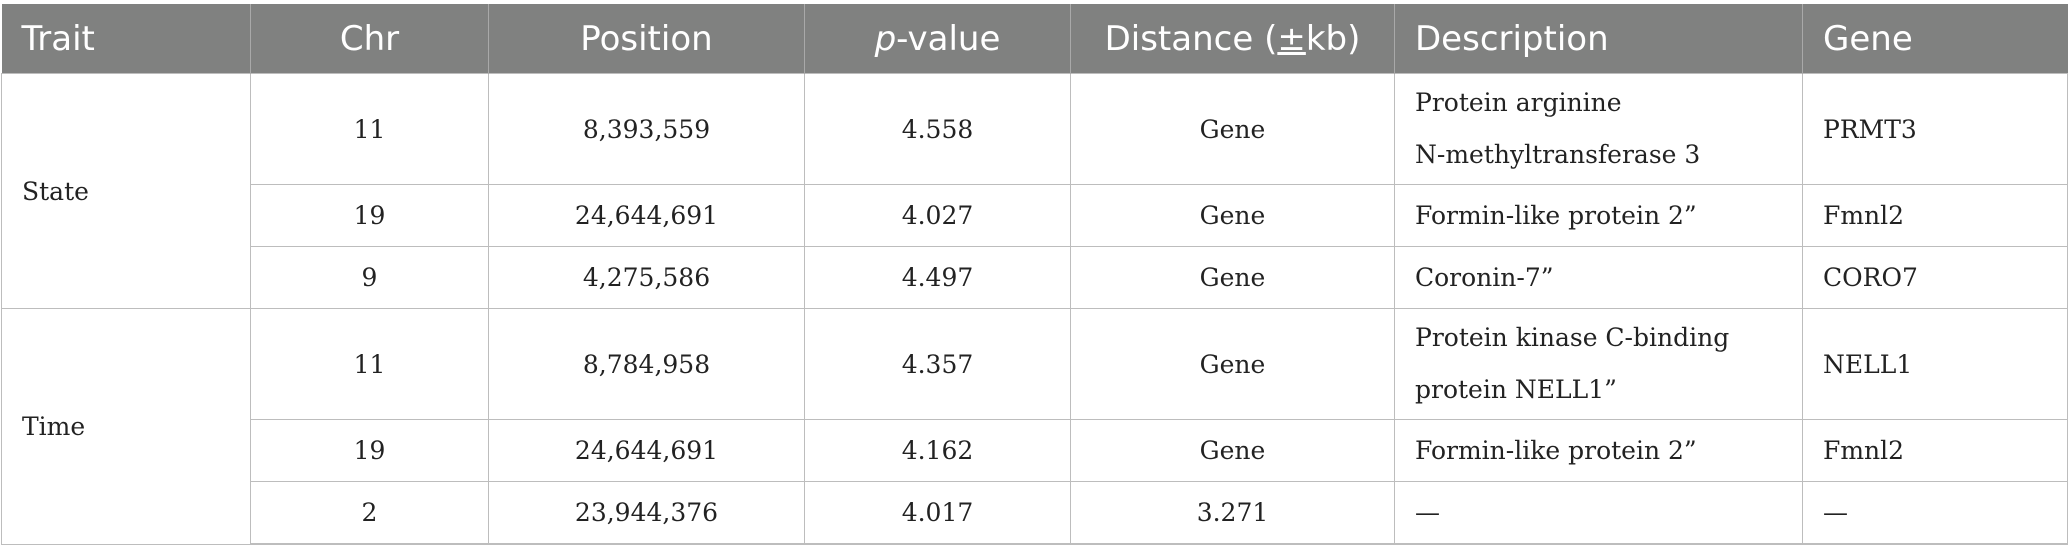 The image size is (2068, 560). What do you see at coordinates (126, 39) in the screenshot?
I see `header-trait: Trait` at bounding box center [126, 39].